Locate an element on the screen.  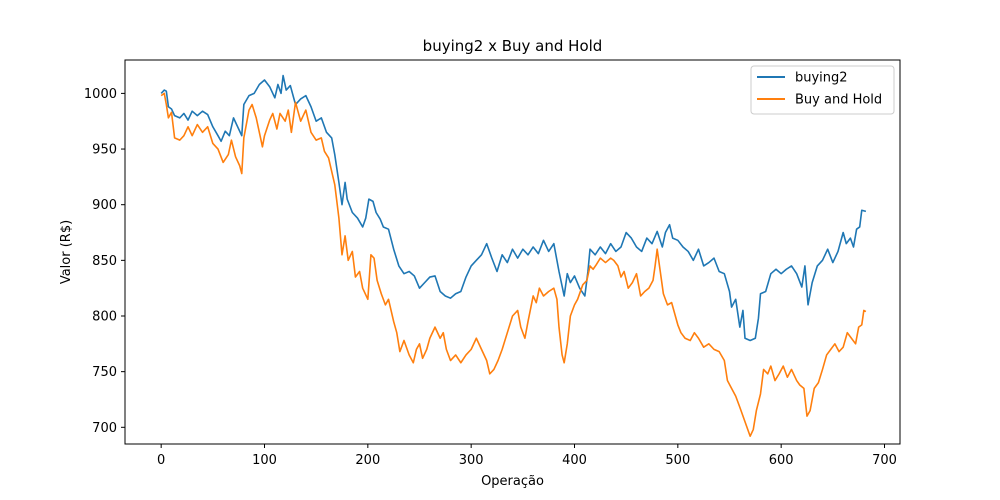
y-tick-label: 950 is located at coordinates (104, 150).